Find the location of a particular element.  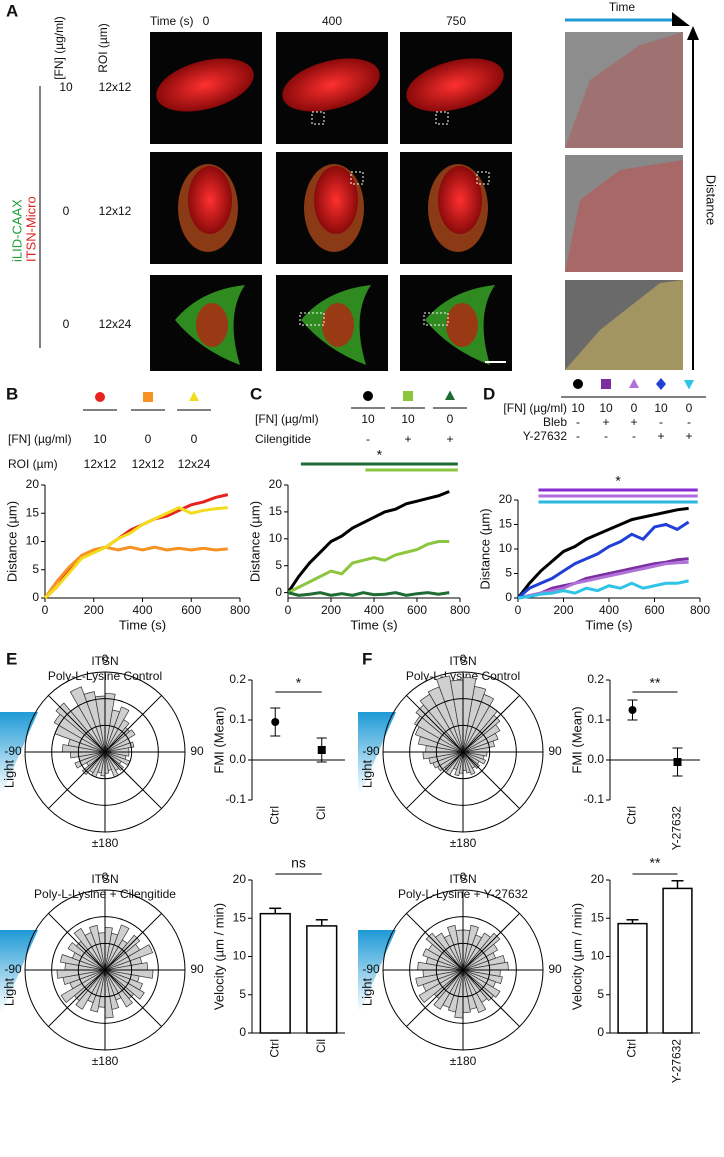

panel-label: A is located at coordinates (12, 10).